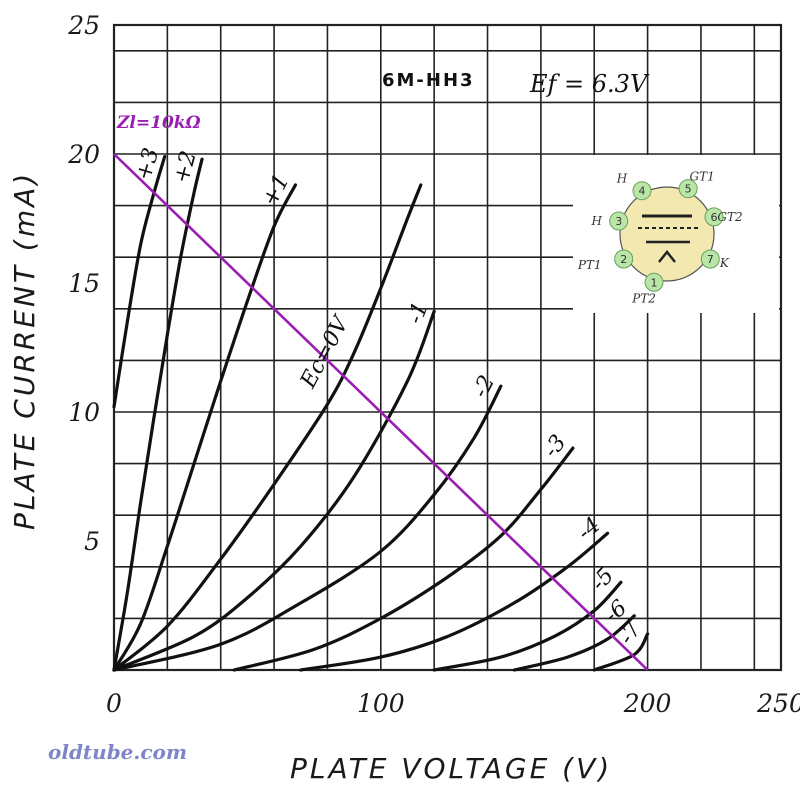  I want to click on pin-name: GT2, so click(729, 217).